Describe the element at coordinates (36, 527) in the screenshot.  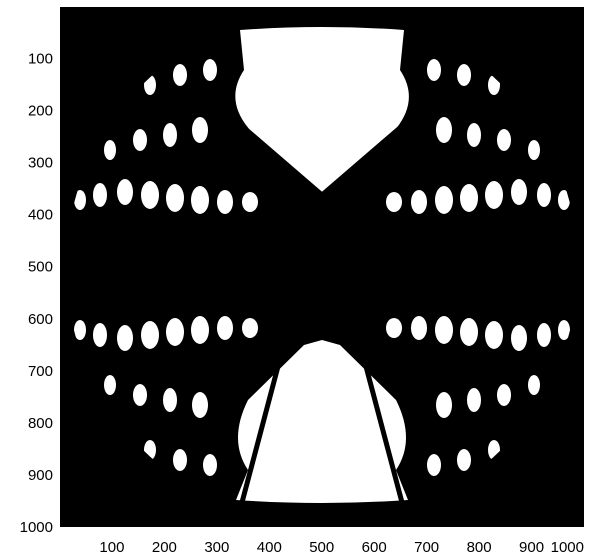
I see `y-tick-label: 1000` at that location.